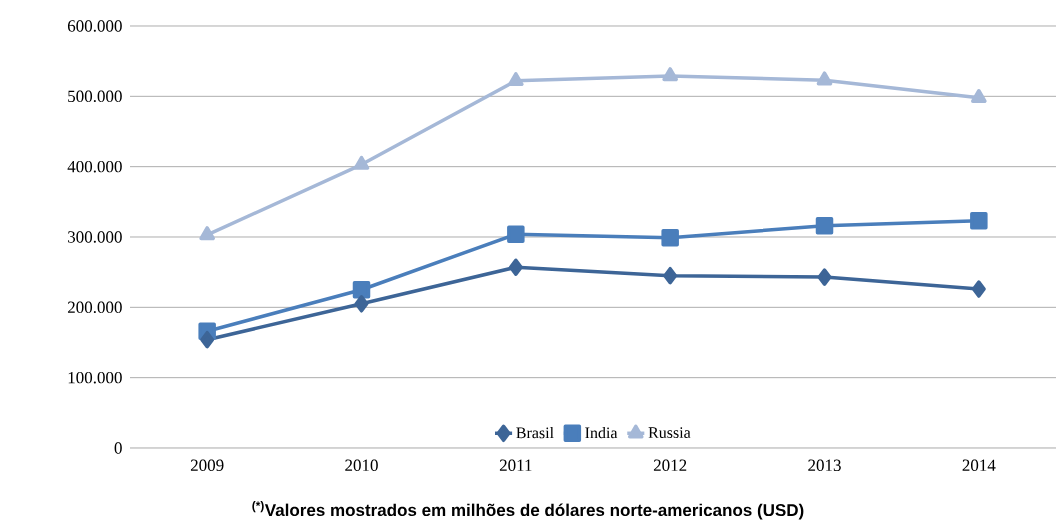  What do you see at coordinates (94, 307) in the screenshot?
I see `y-tick-label: 200.000` at bounding box center [94, 307].